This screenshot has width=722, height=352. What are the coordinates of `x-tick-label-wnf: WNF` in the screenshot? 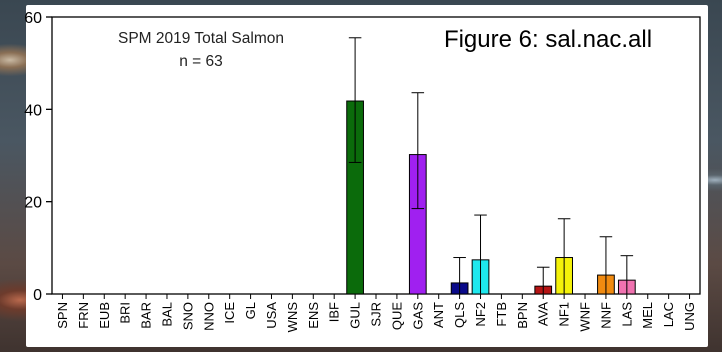 It's located at (585, 317).